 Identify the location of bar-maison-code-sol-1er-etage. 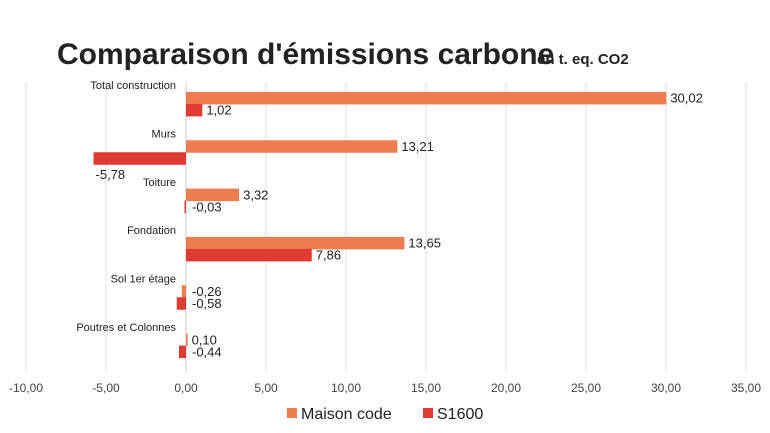
(183, 291).